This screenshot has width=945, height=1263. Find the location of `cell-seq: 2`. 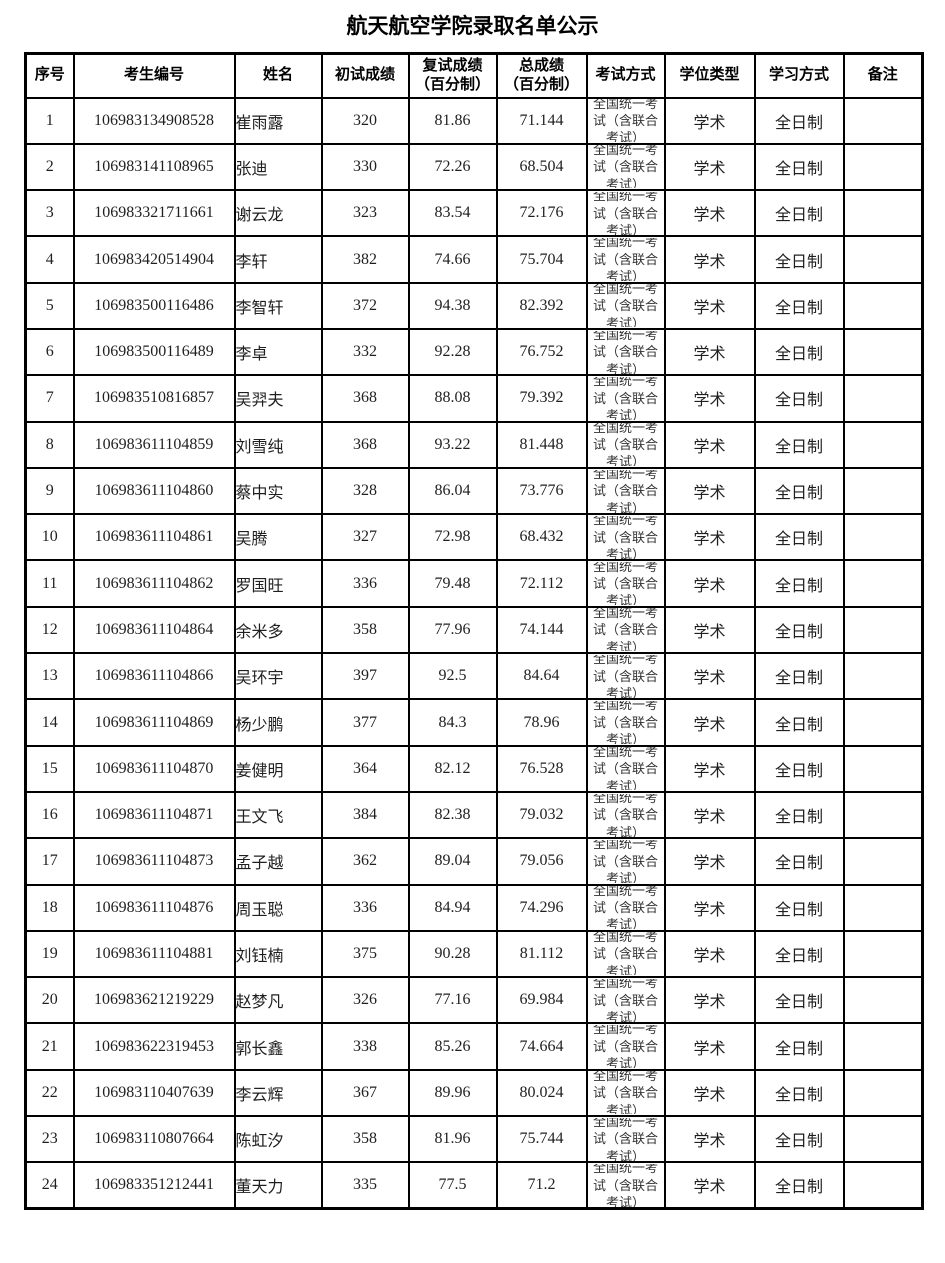

cell-seq: 2 is located at coordinates (49, 167).